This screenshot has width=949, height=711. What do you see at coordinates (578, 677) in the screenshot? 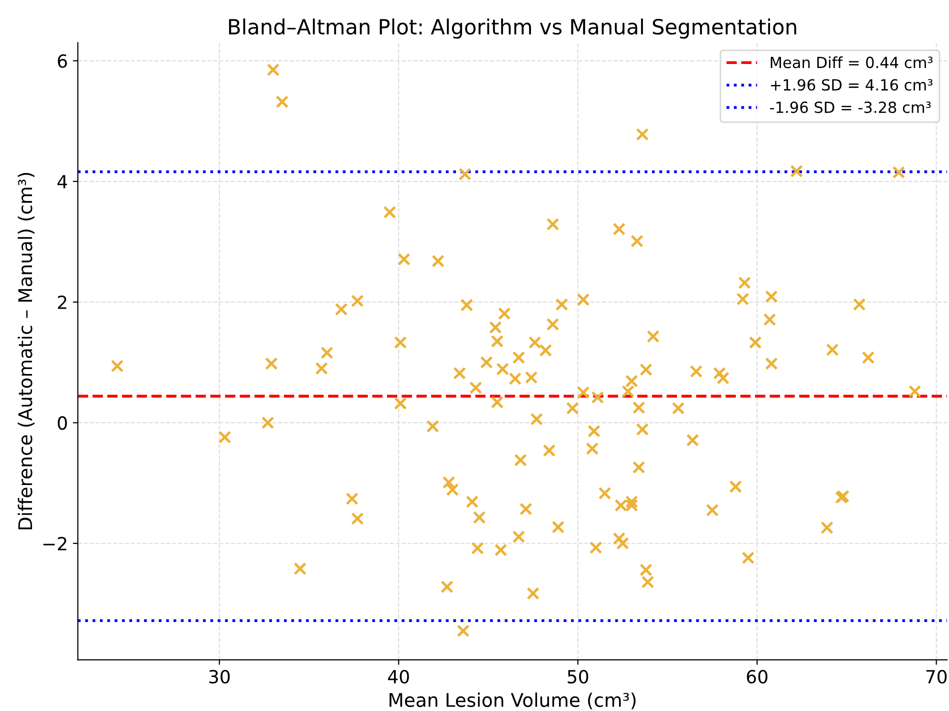
I see `x-tick-label: 50` at bounding box center [578, 677].